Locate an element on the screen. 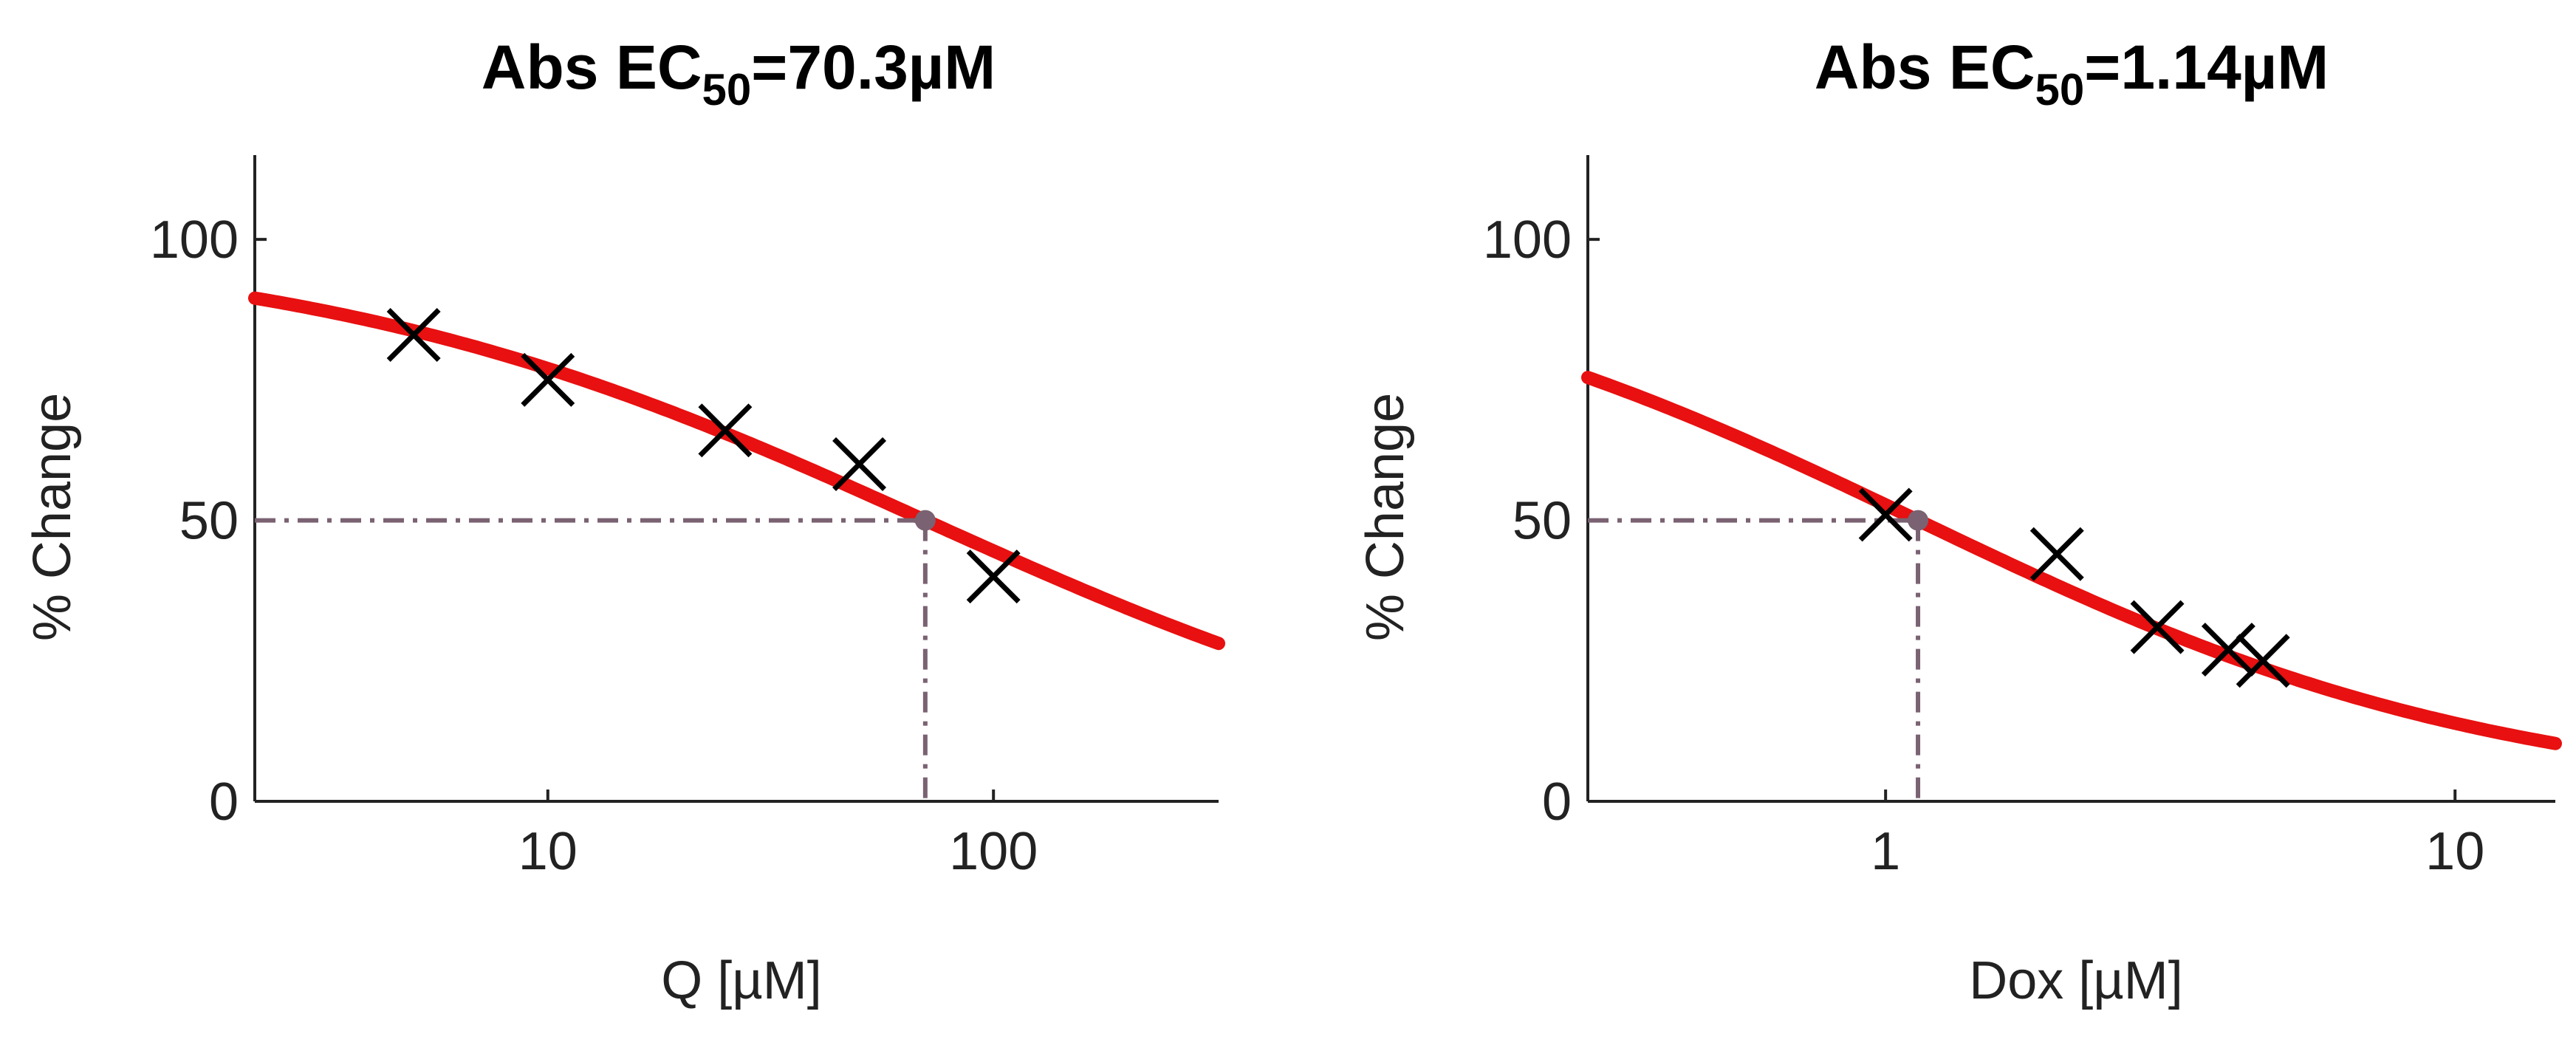  chart-title: Abs EC50=70.3µM is located at coordinates (739, 73).